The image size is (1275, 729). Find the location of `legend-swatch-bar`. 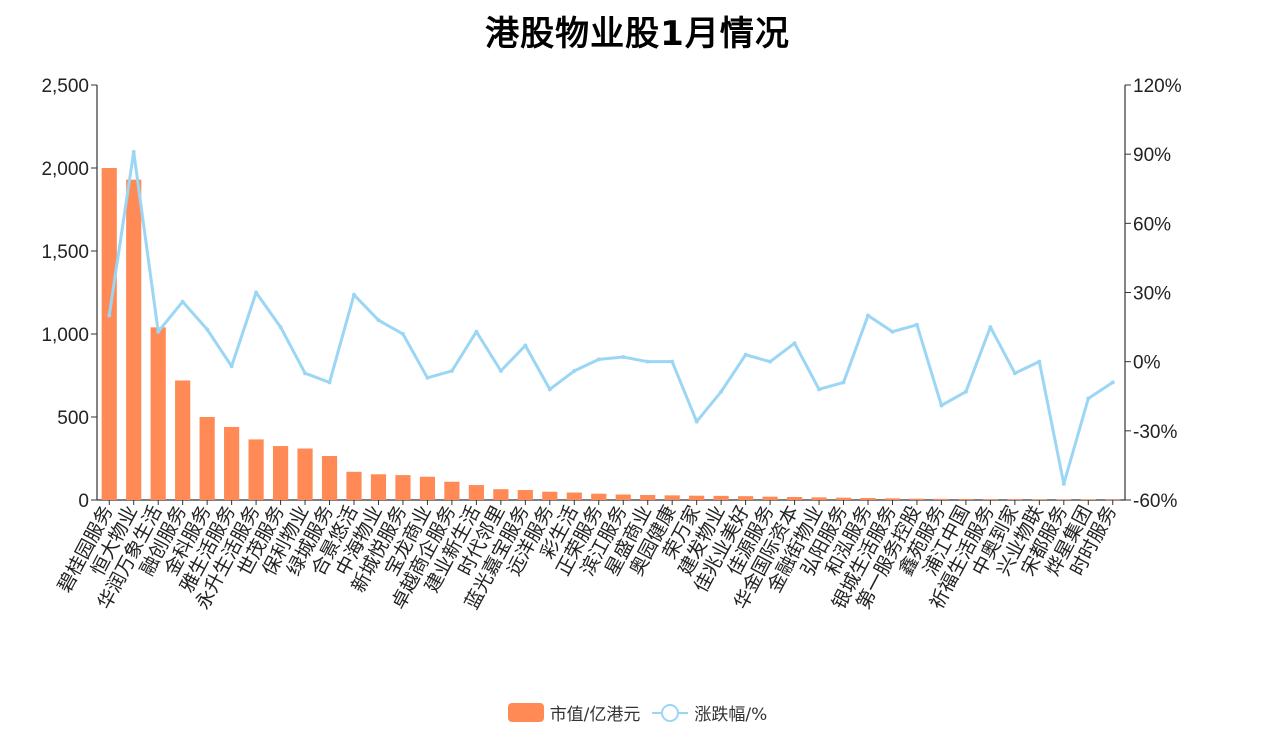

legend-swatch-bar is located at coordinates (525, 712).